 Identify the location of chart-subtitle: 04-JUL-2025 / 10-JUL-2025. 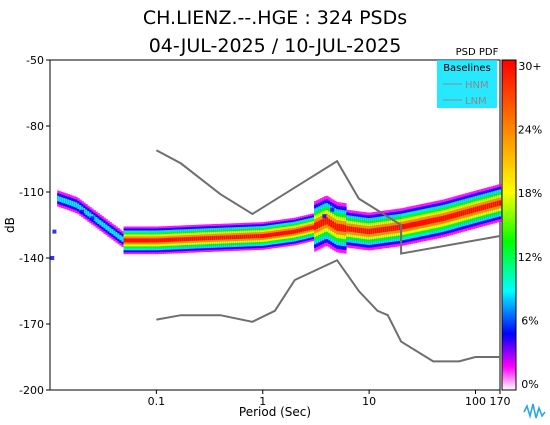
(275, 46).